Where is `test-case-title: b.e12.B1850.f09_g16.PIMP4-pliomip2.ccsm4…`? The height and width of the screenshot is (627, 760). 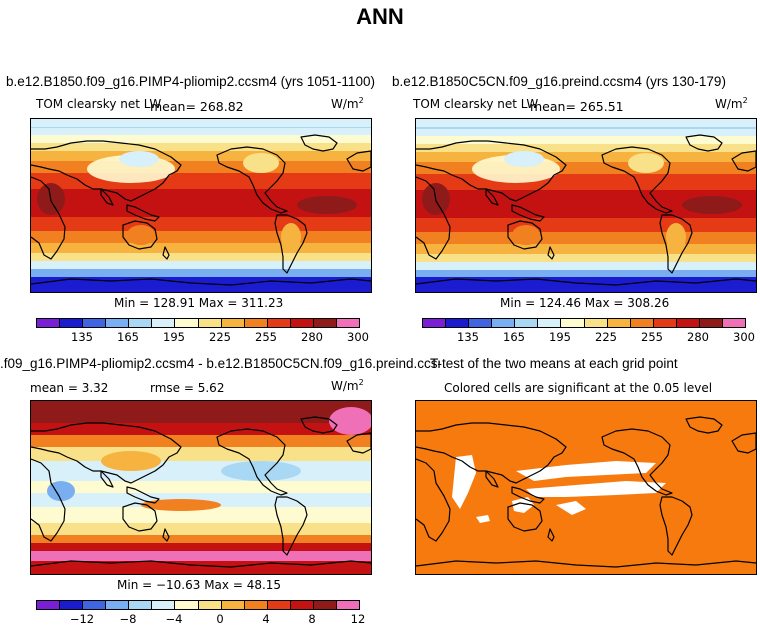
test-case-title: b.e12.B1850.f09_g16.PIMP4-pliomip2.ccsm4… is located at coordinates (190, 81).